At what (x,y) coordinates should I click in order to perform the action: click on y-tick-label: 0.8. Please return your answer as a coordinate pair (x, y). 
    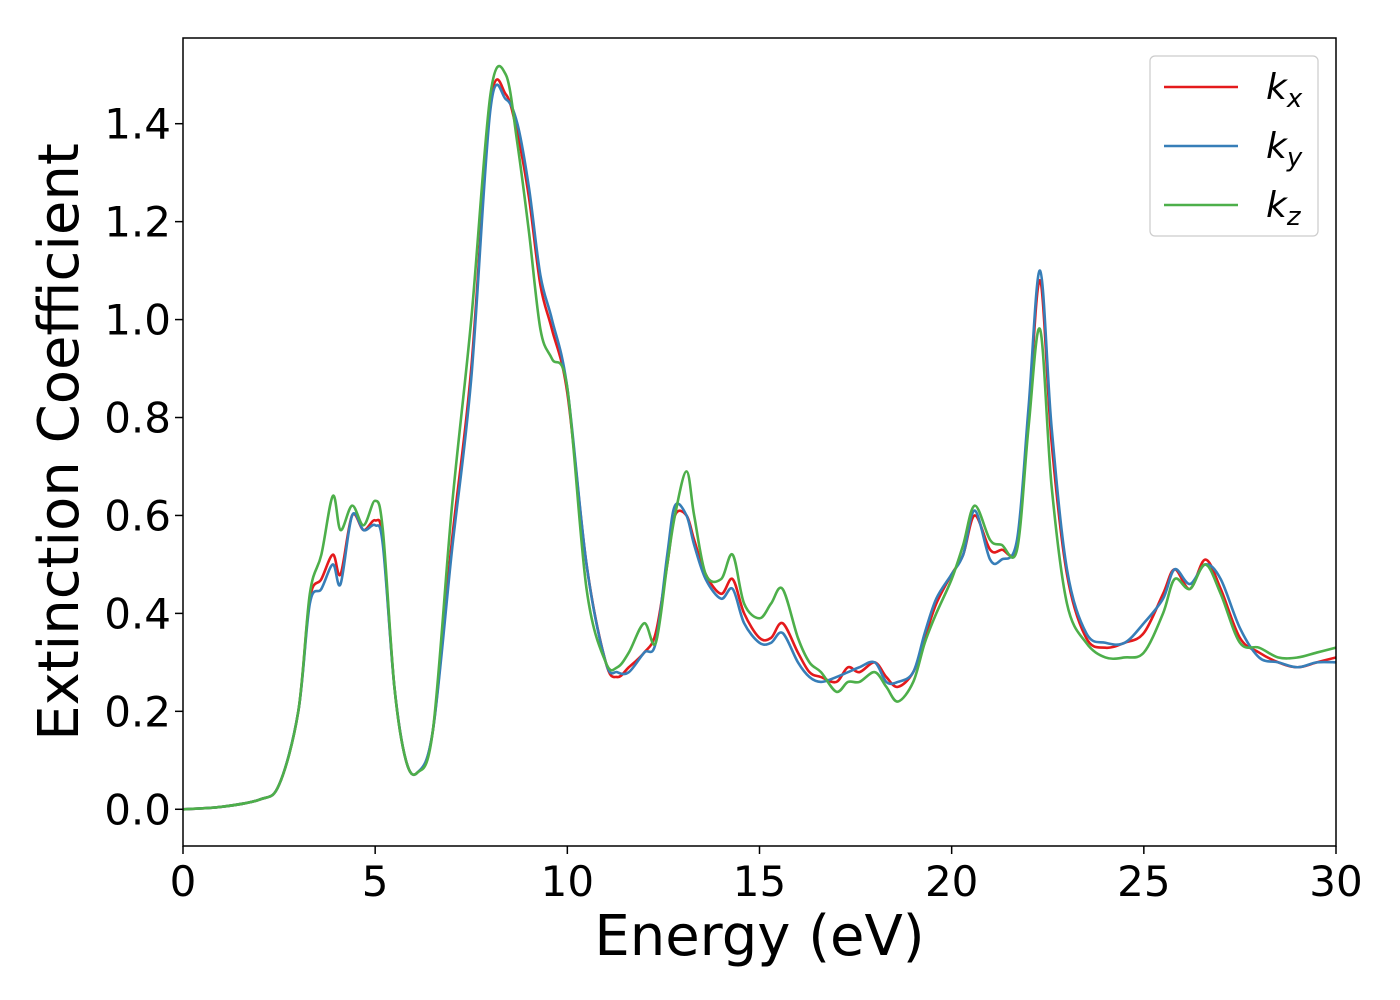
    Looking at the image, I should click on (137, 418).